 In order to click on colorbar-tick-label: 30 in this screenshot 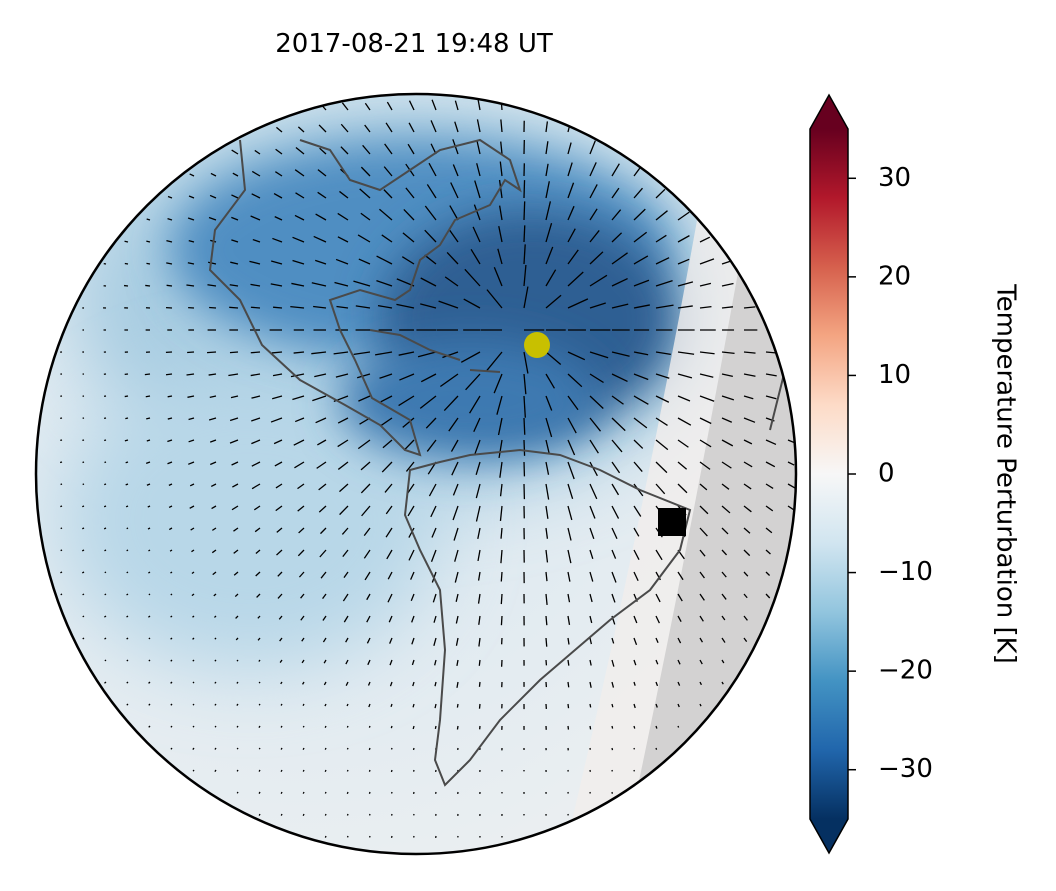, I will do `click(894, 178)`.